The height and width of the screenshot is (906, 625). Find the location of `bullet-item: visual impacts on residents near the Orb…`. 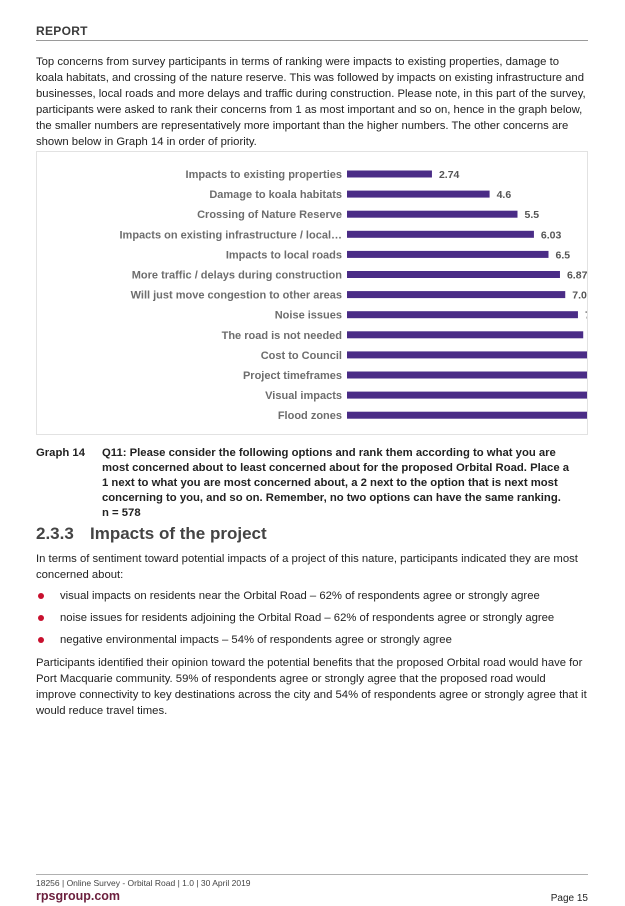

bullet-item: visual impacts on residents near the Orb… is located at coordinates (312, 599).